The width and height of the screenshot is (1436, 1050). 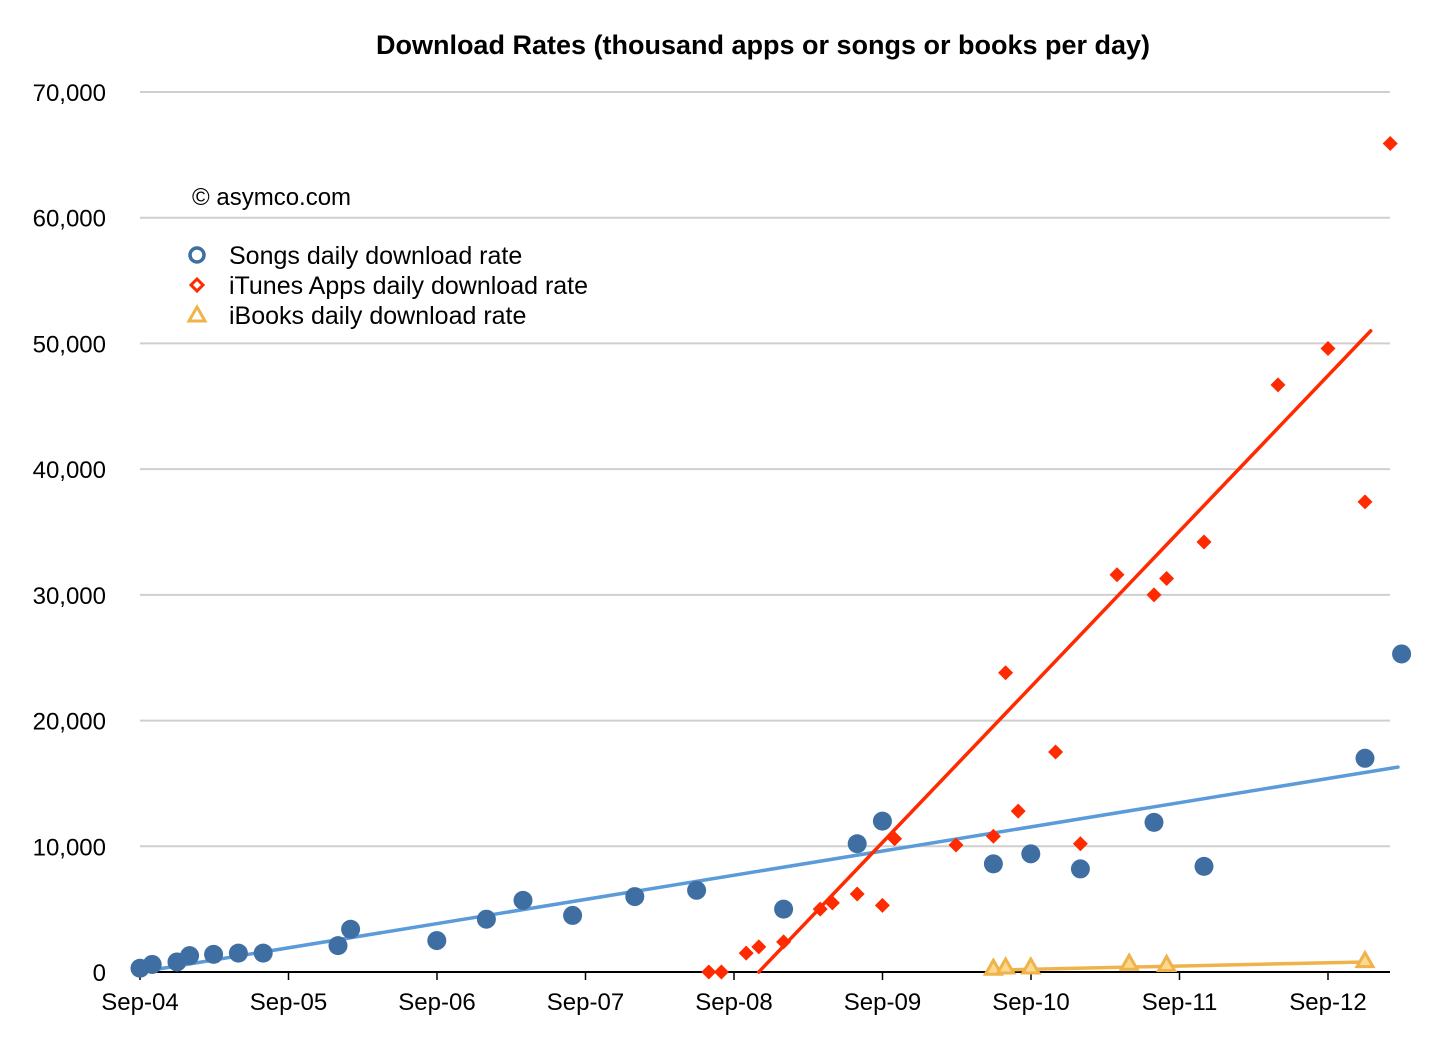 What do you see at coordinates (1179, 966) in the screenshot?
I see `books-trendline` at bounding box center [1179, 966].